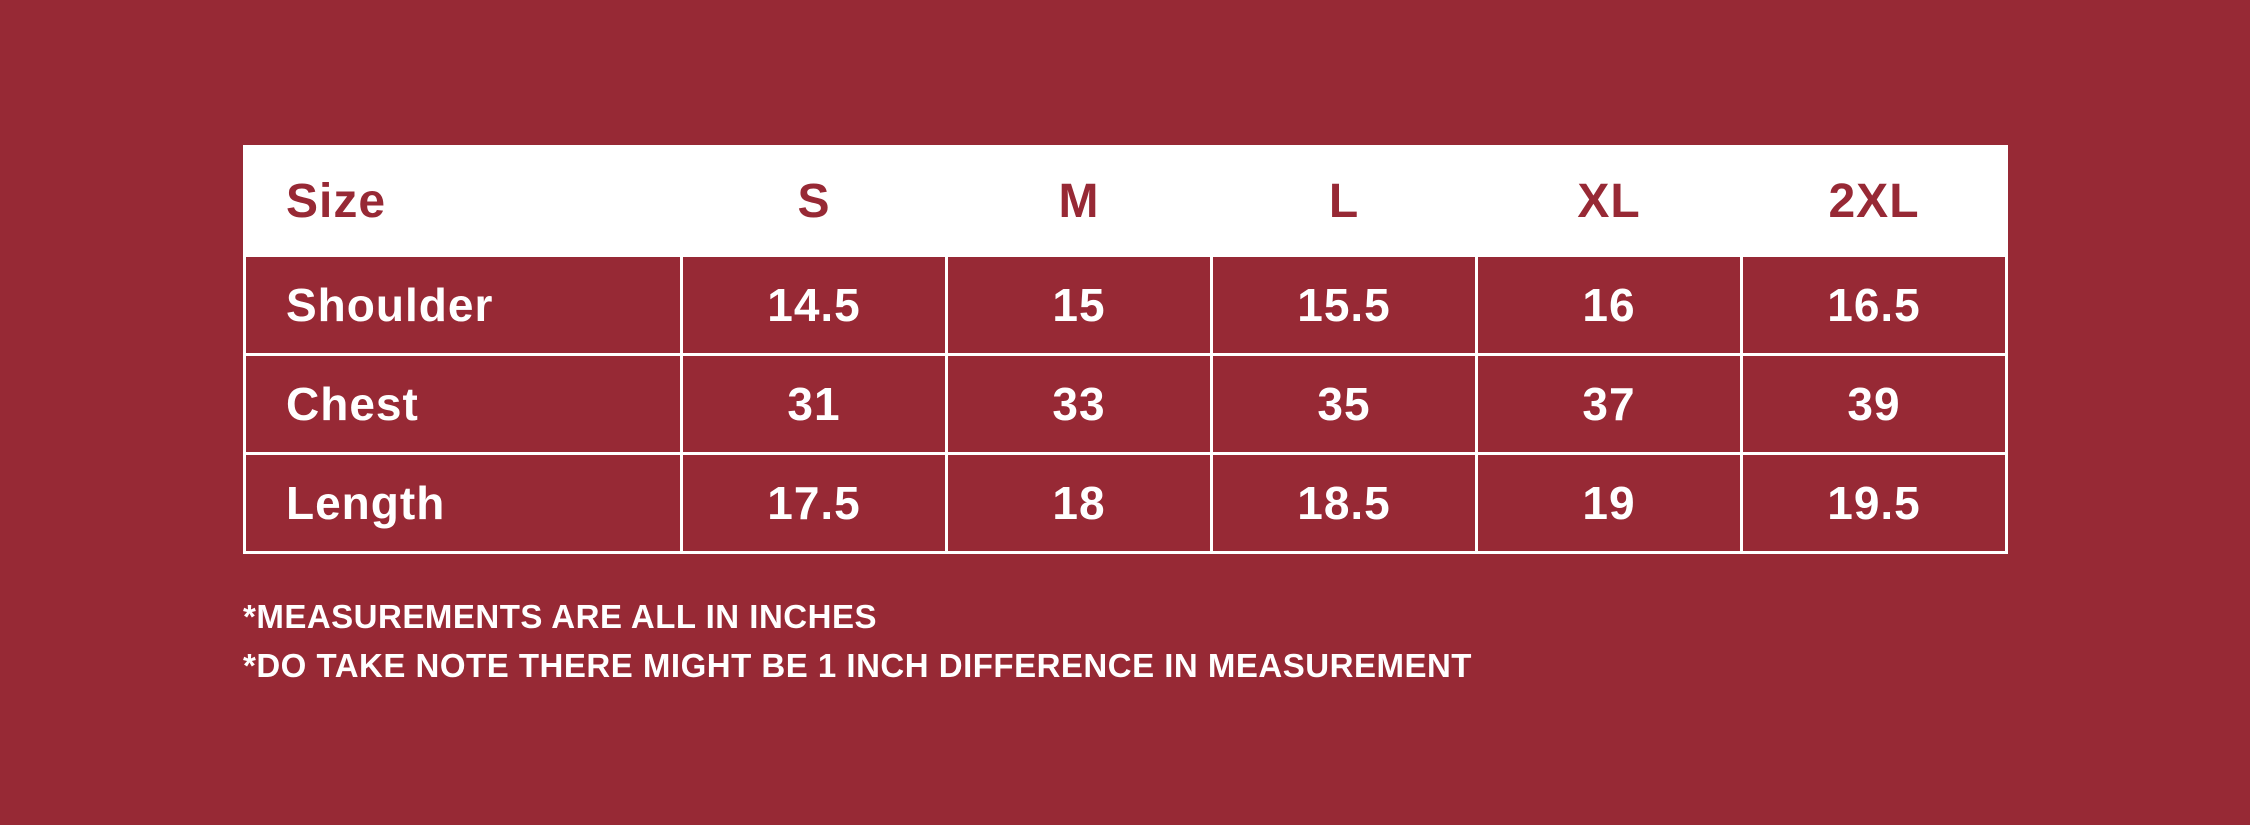  I want to click on cell-chest-xl: 37, so click(1609, 404).